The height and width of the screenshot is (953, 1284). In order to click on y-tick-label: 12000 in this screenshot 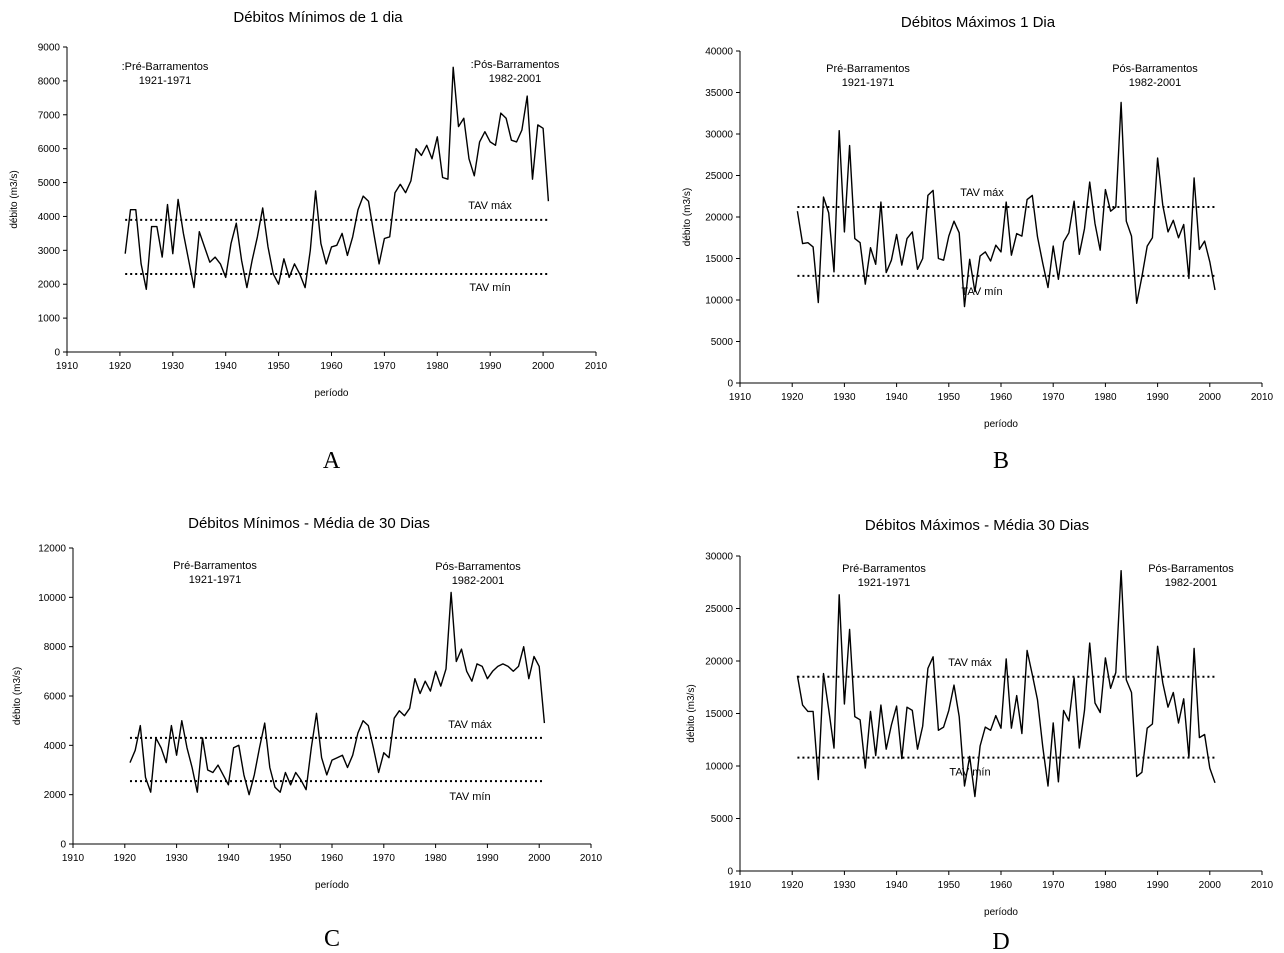, I will do `click(52, 549)`.